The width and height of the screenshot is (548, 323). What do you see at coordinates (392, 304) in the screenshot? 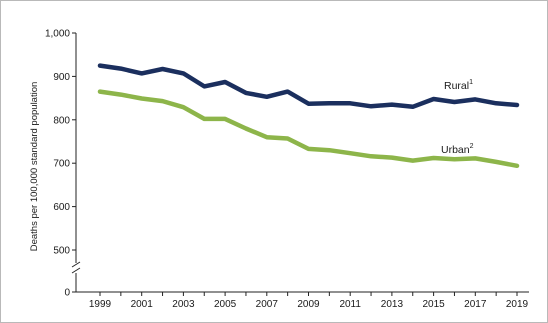
I see `x-tick-label: 2013` at bounding box center [392, 304].